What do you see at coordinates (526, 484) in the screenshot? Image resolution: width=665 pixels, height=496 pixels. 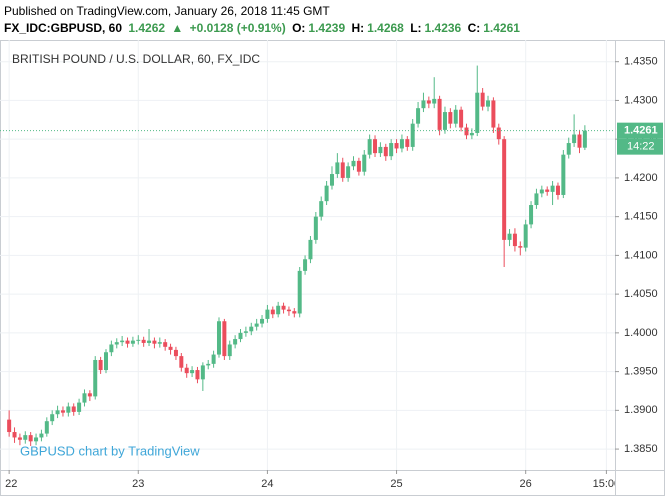 I see `x-tick-label: 26` at bounding box center [526, 484].